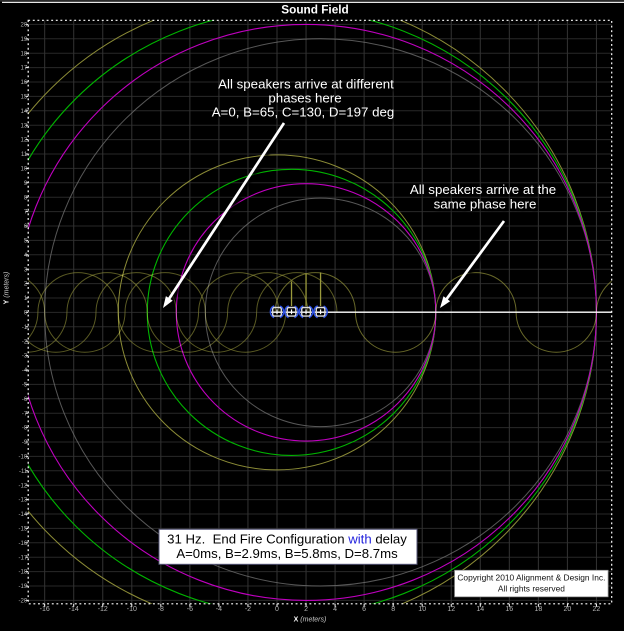 The image size is (624, 631). What do you see at coordinates (7, 288) in the screenshot?
I see `svg-text: Y (meters)` at bounding box center [7, 288].